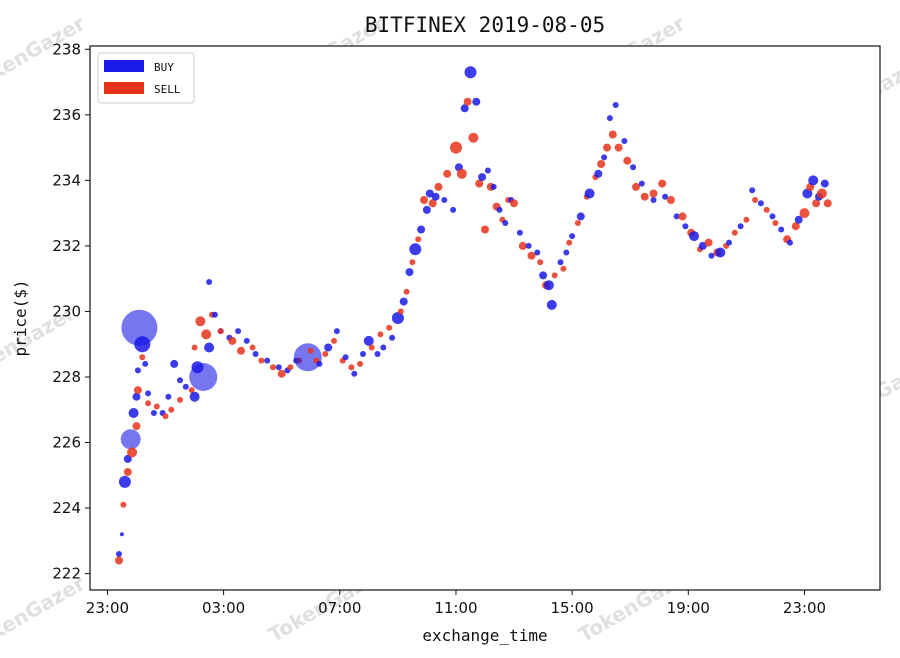 Image resolution: width=900 pixels, height=658 pixels. I want to click on legend-label-buy: BUY, so click(164, 67).